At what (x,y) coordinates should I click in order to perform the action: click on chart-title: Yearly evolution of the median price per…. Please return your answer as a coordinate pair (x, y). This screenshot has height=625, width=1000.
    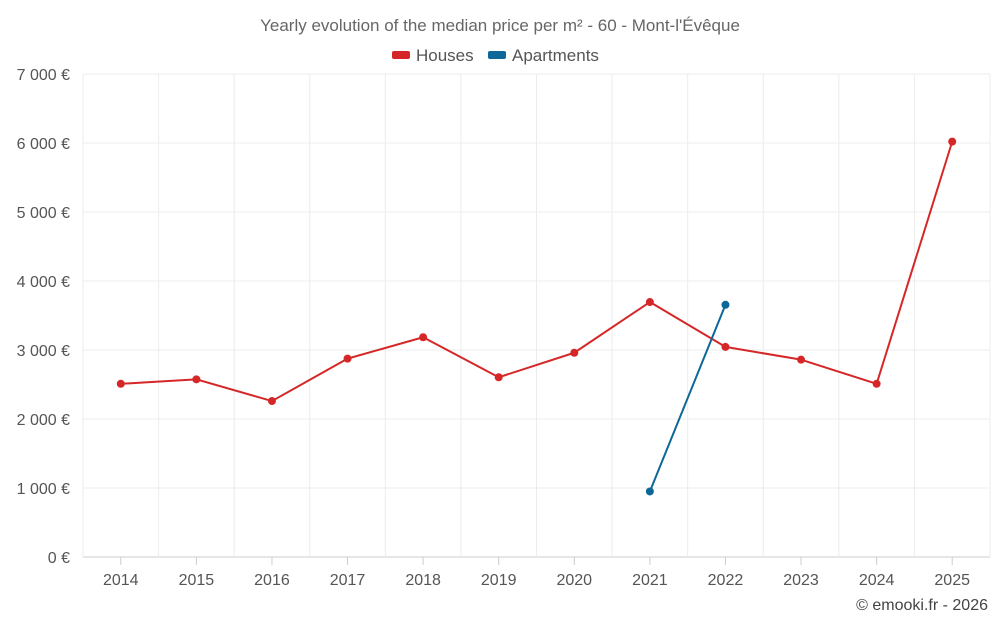
    Looking at the image, I should click on (500, 25).